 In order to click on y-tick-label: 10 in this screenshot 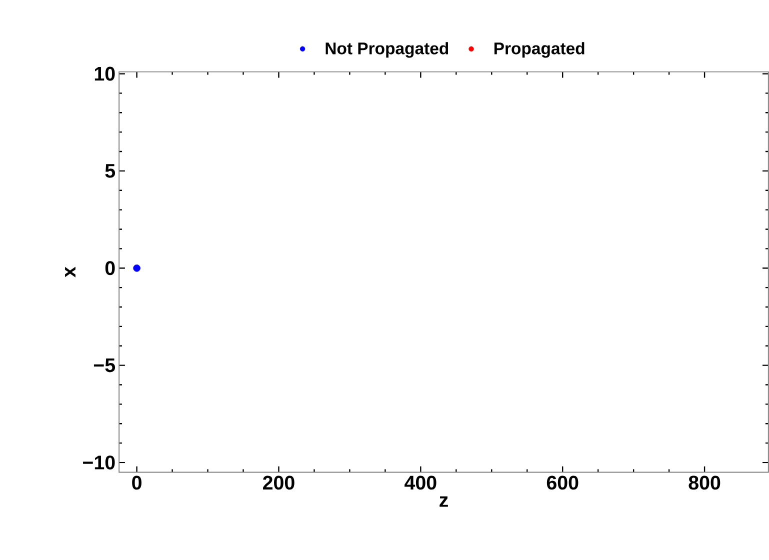, I will do `click(104, 73)`.